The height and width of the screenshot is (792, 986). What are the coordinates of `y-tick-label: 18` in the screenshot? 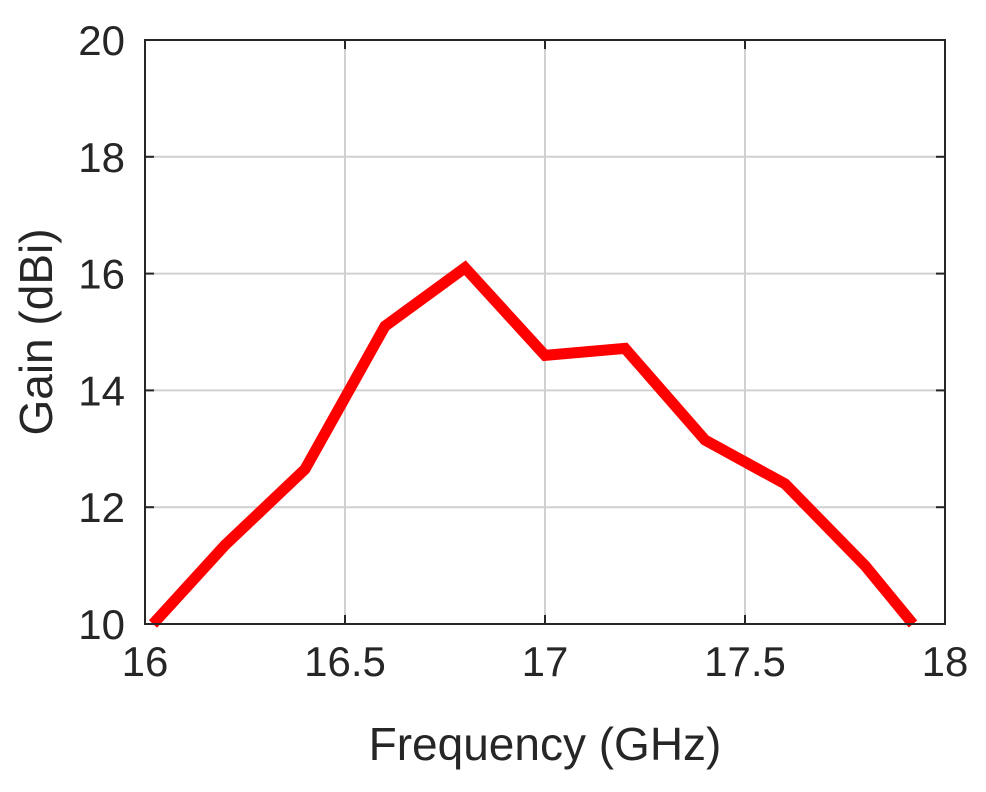 It's located at (101, 157).